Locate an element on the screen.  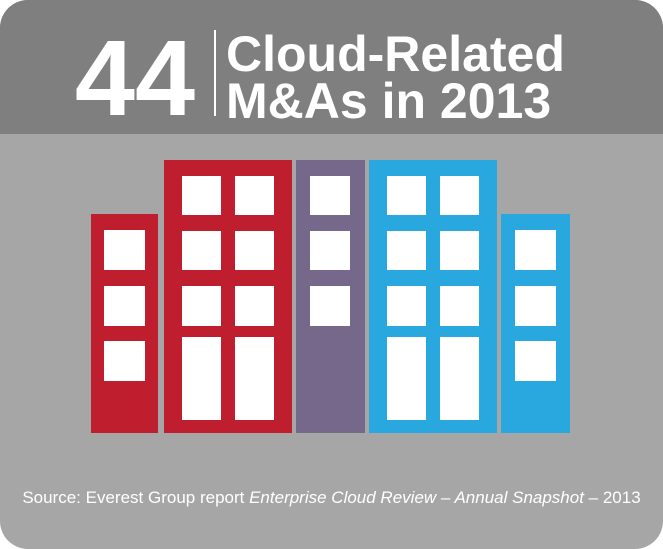
source-prefix: Source: Everest Group report is located at coordinates (136, 497).